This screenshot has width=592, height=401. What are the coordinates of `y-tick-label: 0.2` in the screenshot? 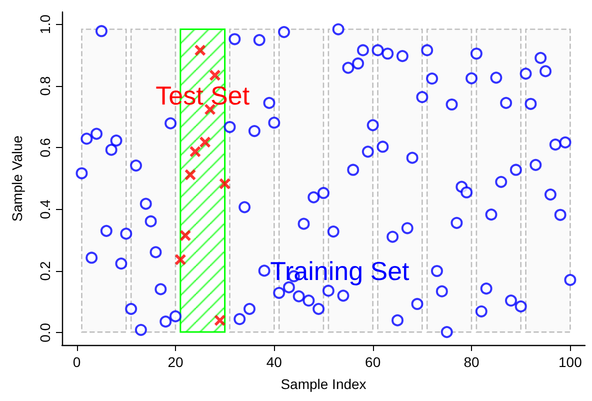 It's located at (45, 271).